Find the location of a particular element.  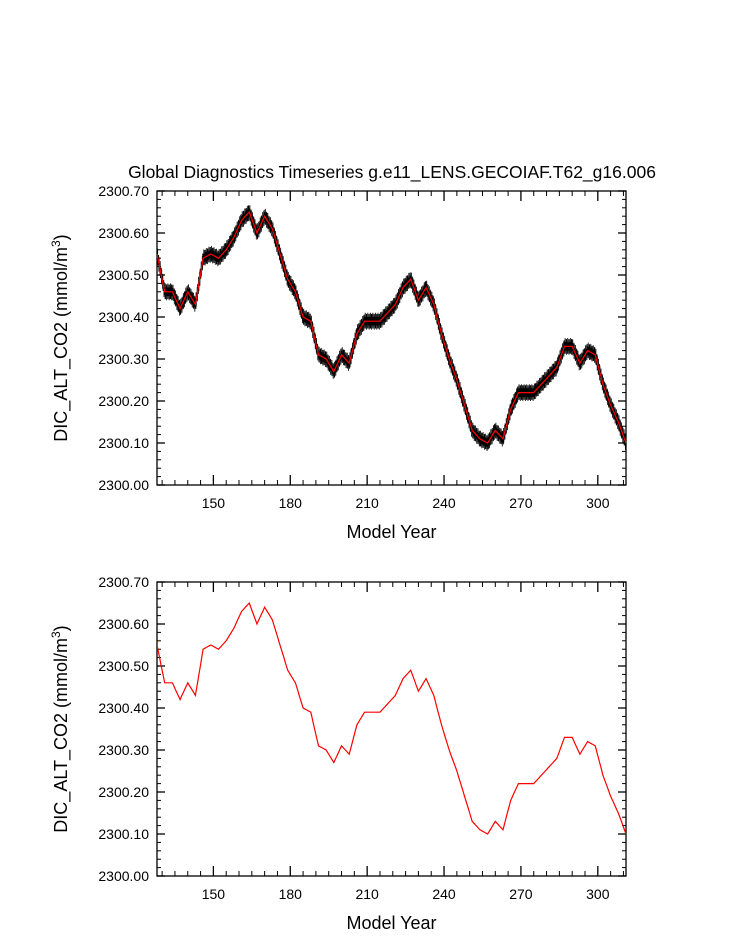

y-tick-label: 2300.70 is located at coordinates (123, 191).